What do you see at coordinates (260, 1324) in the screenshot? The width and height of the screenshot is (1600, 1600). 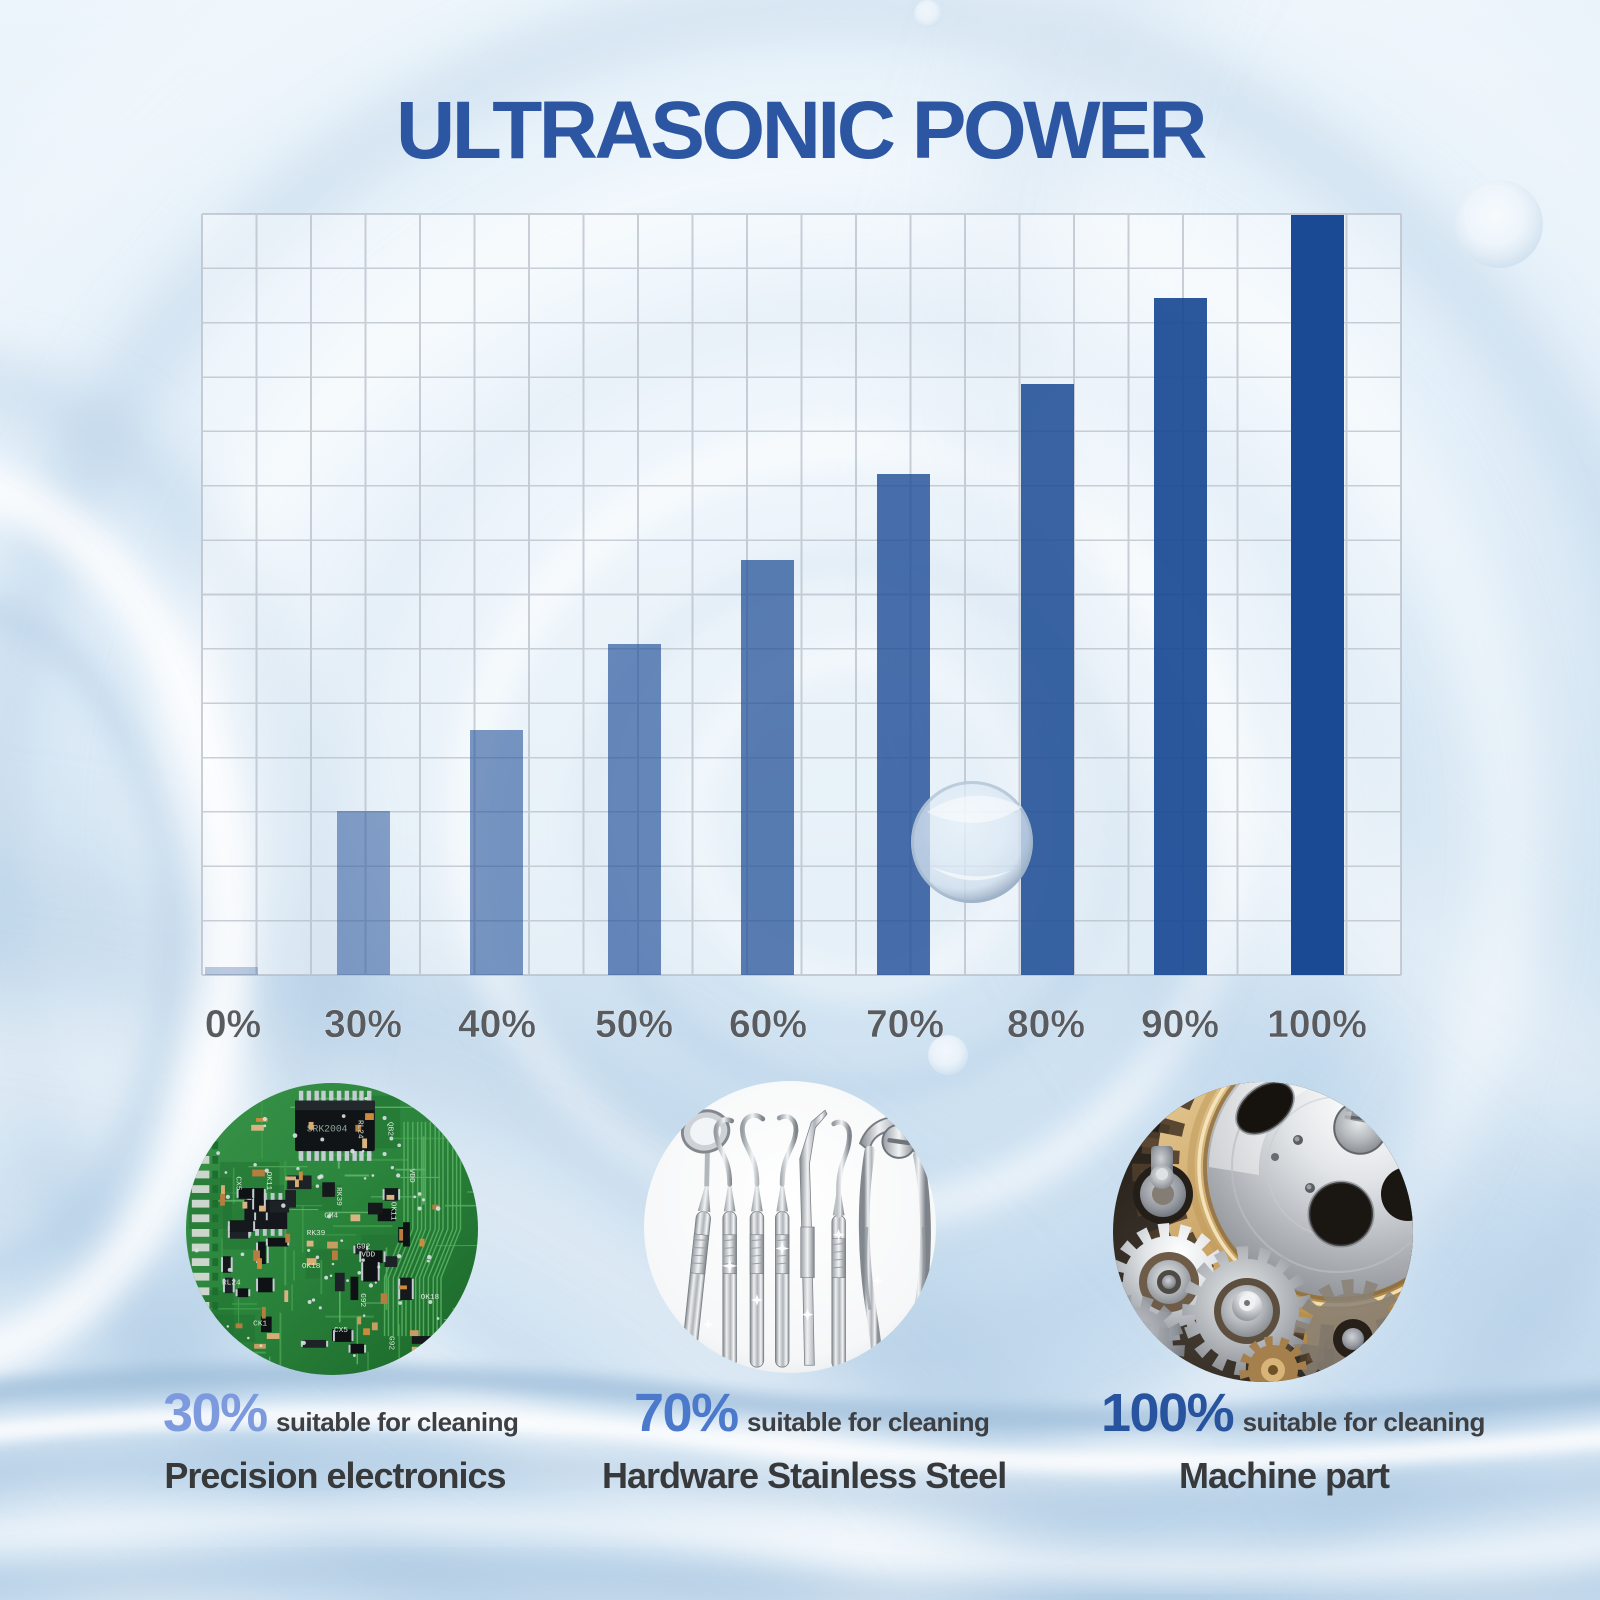 I see `svg-text: CK1` at bounding box center [260, 1324].